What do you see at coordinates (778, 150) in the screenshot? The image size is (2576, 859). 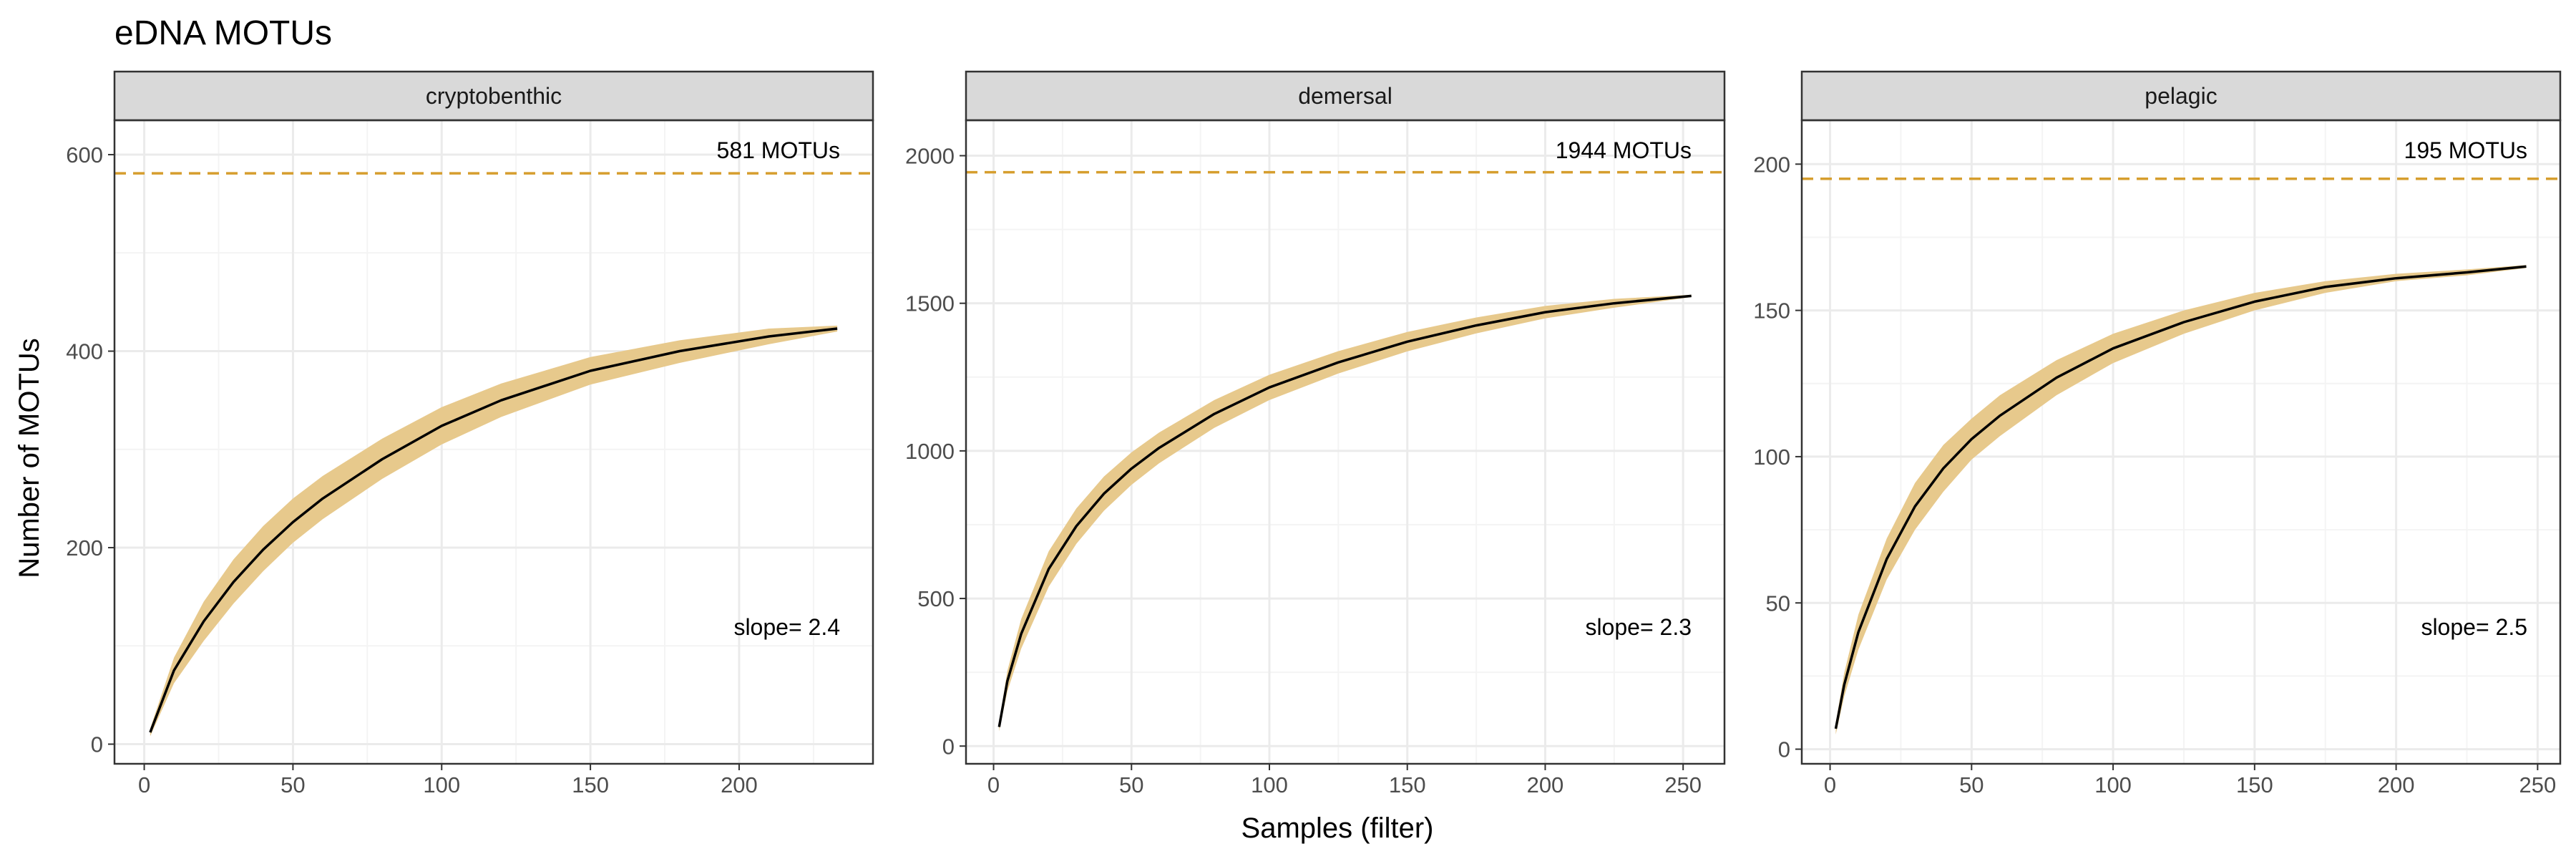 I see `asymptote-label: 581 MOTUs` at bounding box center [778, 150].